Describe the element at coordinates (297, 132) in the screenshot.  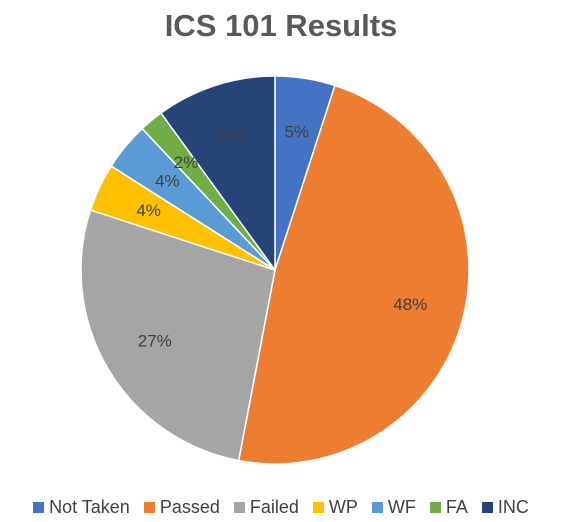
I see `data-label-not-taken: 5%` at that location.